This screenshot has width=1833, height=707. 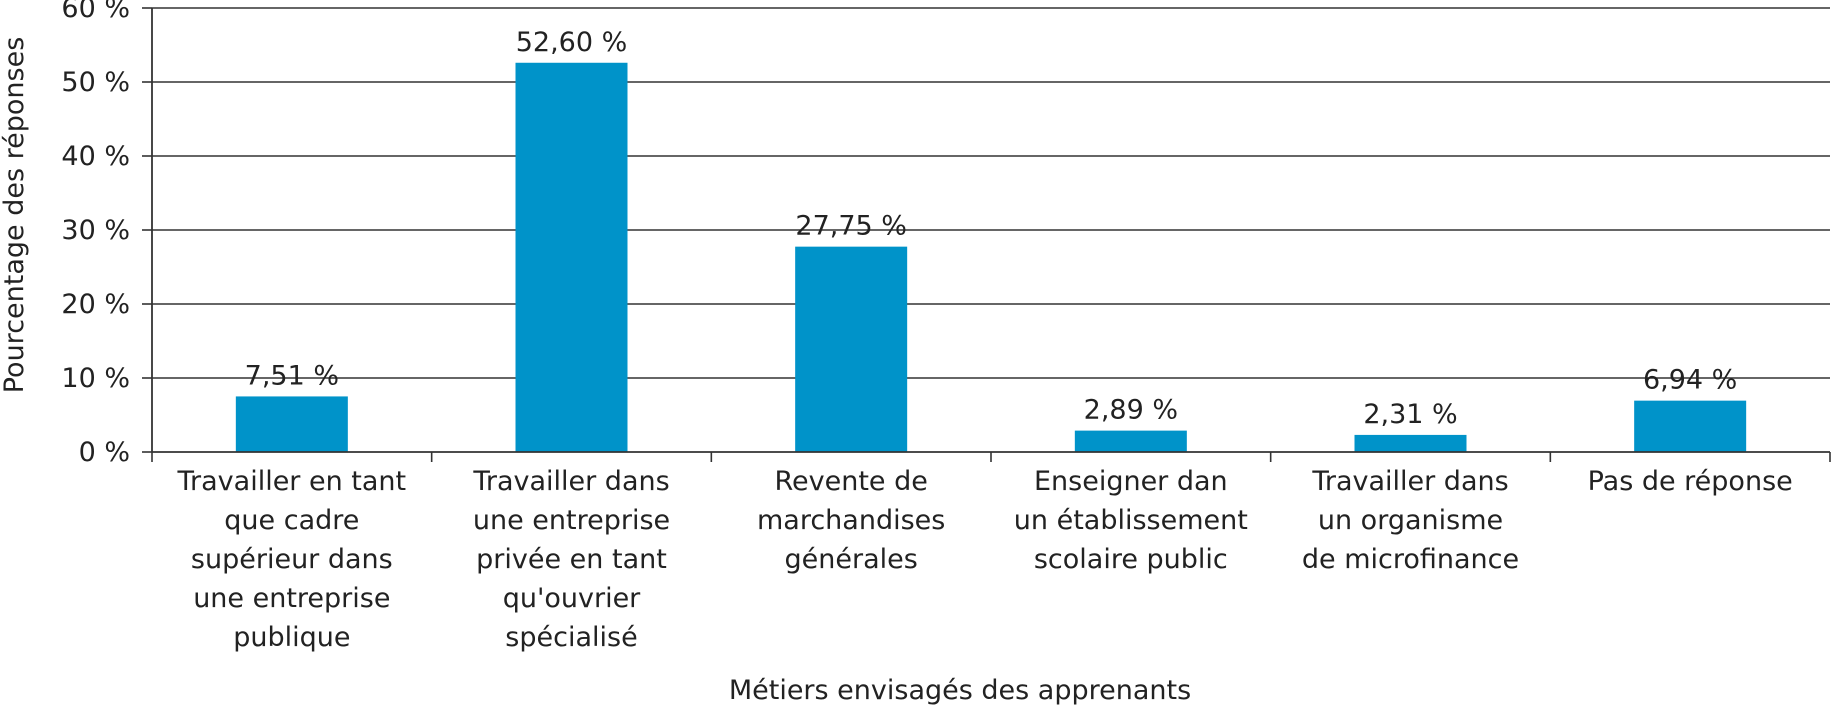 I want to click on data-label: 2,89 %, so click(x=1131, y=410).